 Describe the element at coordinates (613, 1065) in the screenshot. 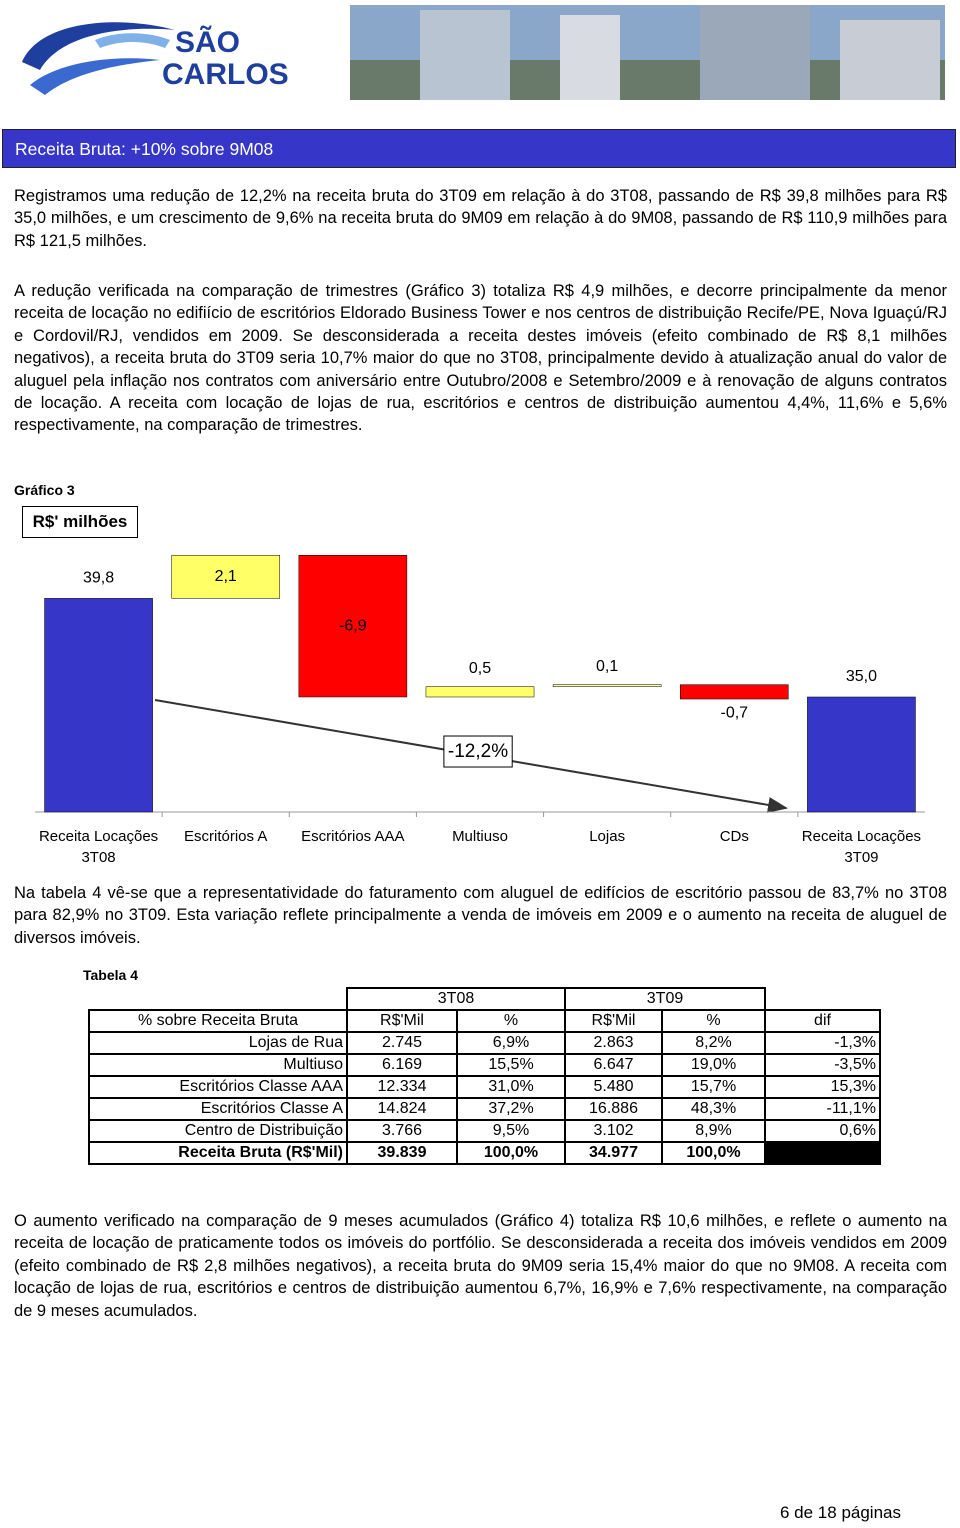

I see `table-cell: 6.647` at that location.